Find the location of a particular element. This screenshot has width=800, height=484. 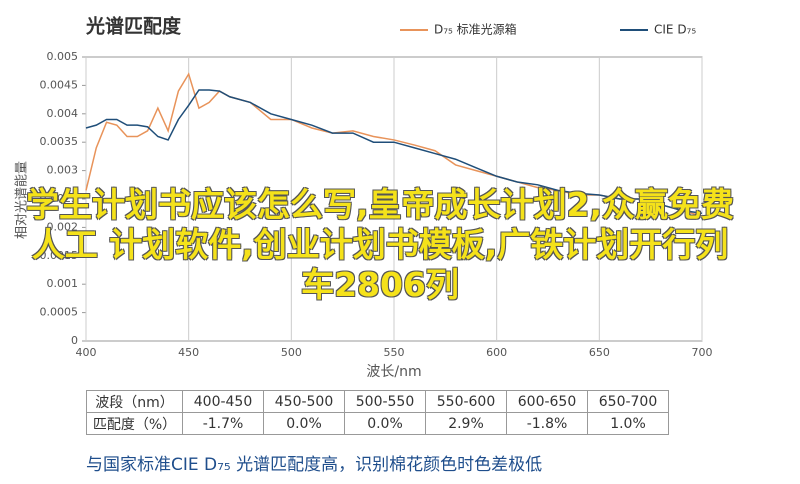

caption: 与国家标准CIE D₇₅ 光谱匹配度高，识别棉花颜色时色差极低 is located at coordinates (314, 465).